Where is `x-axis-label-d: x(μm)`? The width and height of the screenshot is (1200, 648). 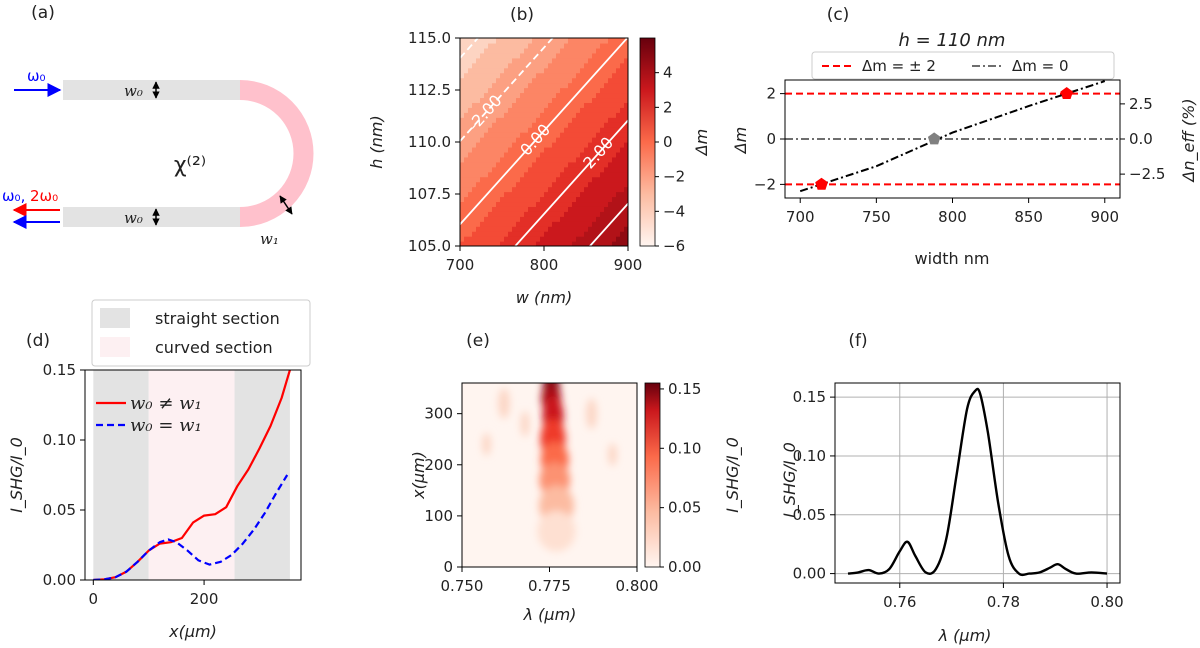
x-axis-label-d: x(μm) is located at coordinates (192, 631).